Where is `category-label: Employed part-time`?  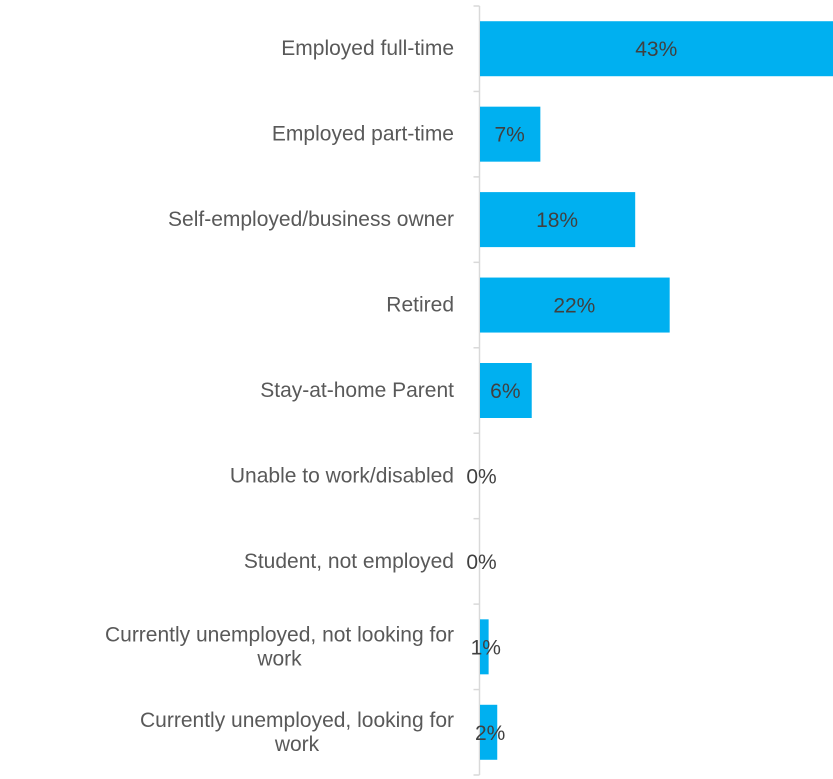 category-label: Employed part-time is located at coordinates (363, 134).